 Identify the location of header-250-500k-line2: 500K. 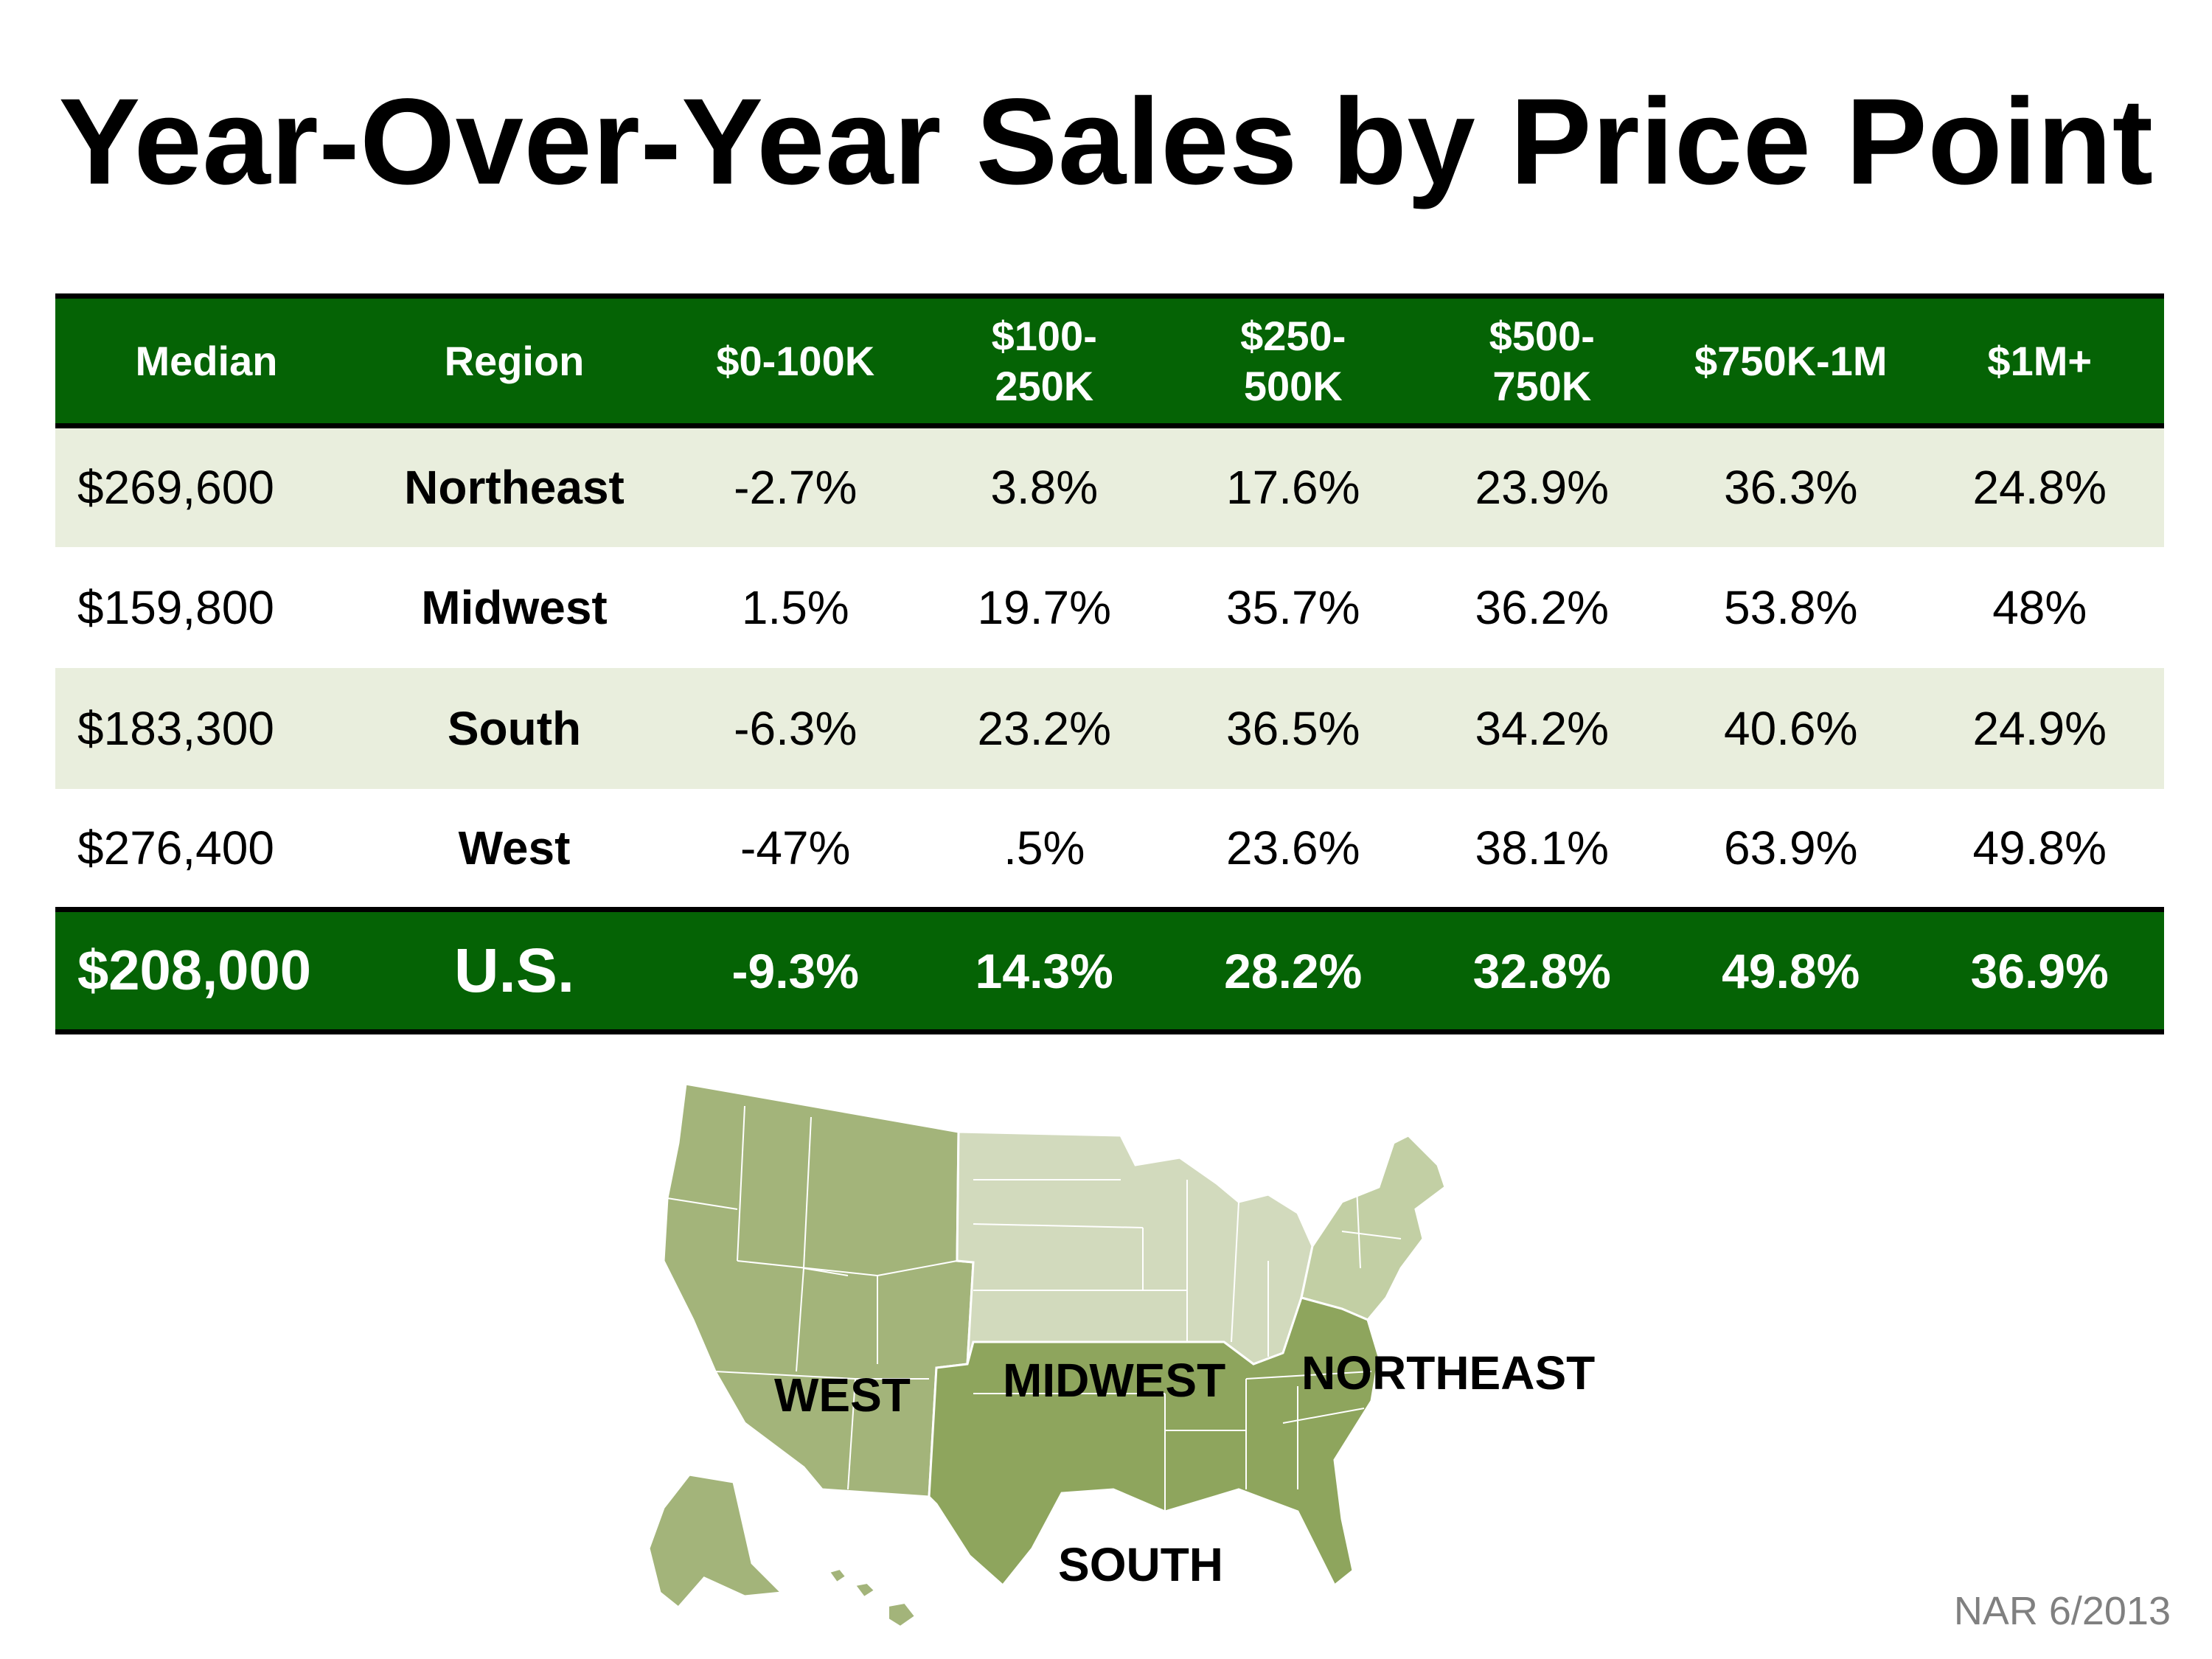
(1293, 385).